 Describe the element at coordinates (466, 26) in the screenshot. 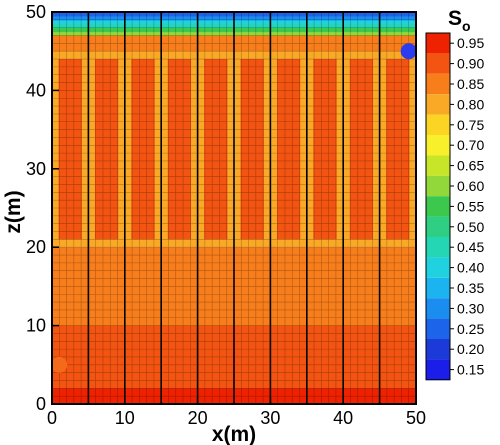

I see `colorbar-title-subscript: o` at that location.